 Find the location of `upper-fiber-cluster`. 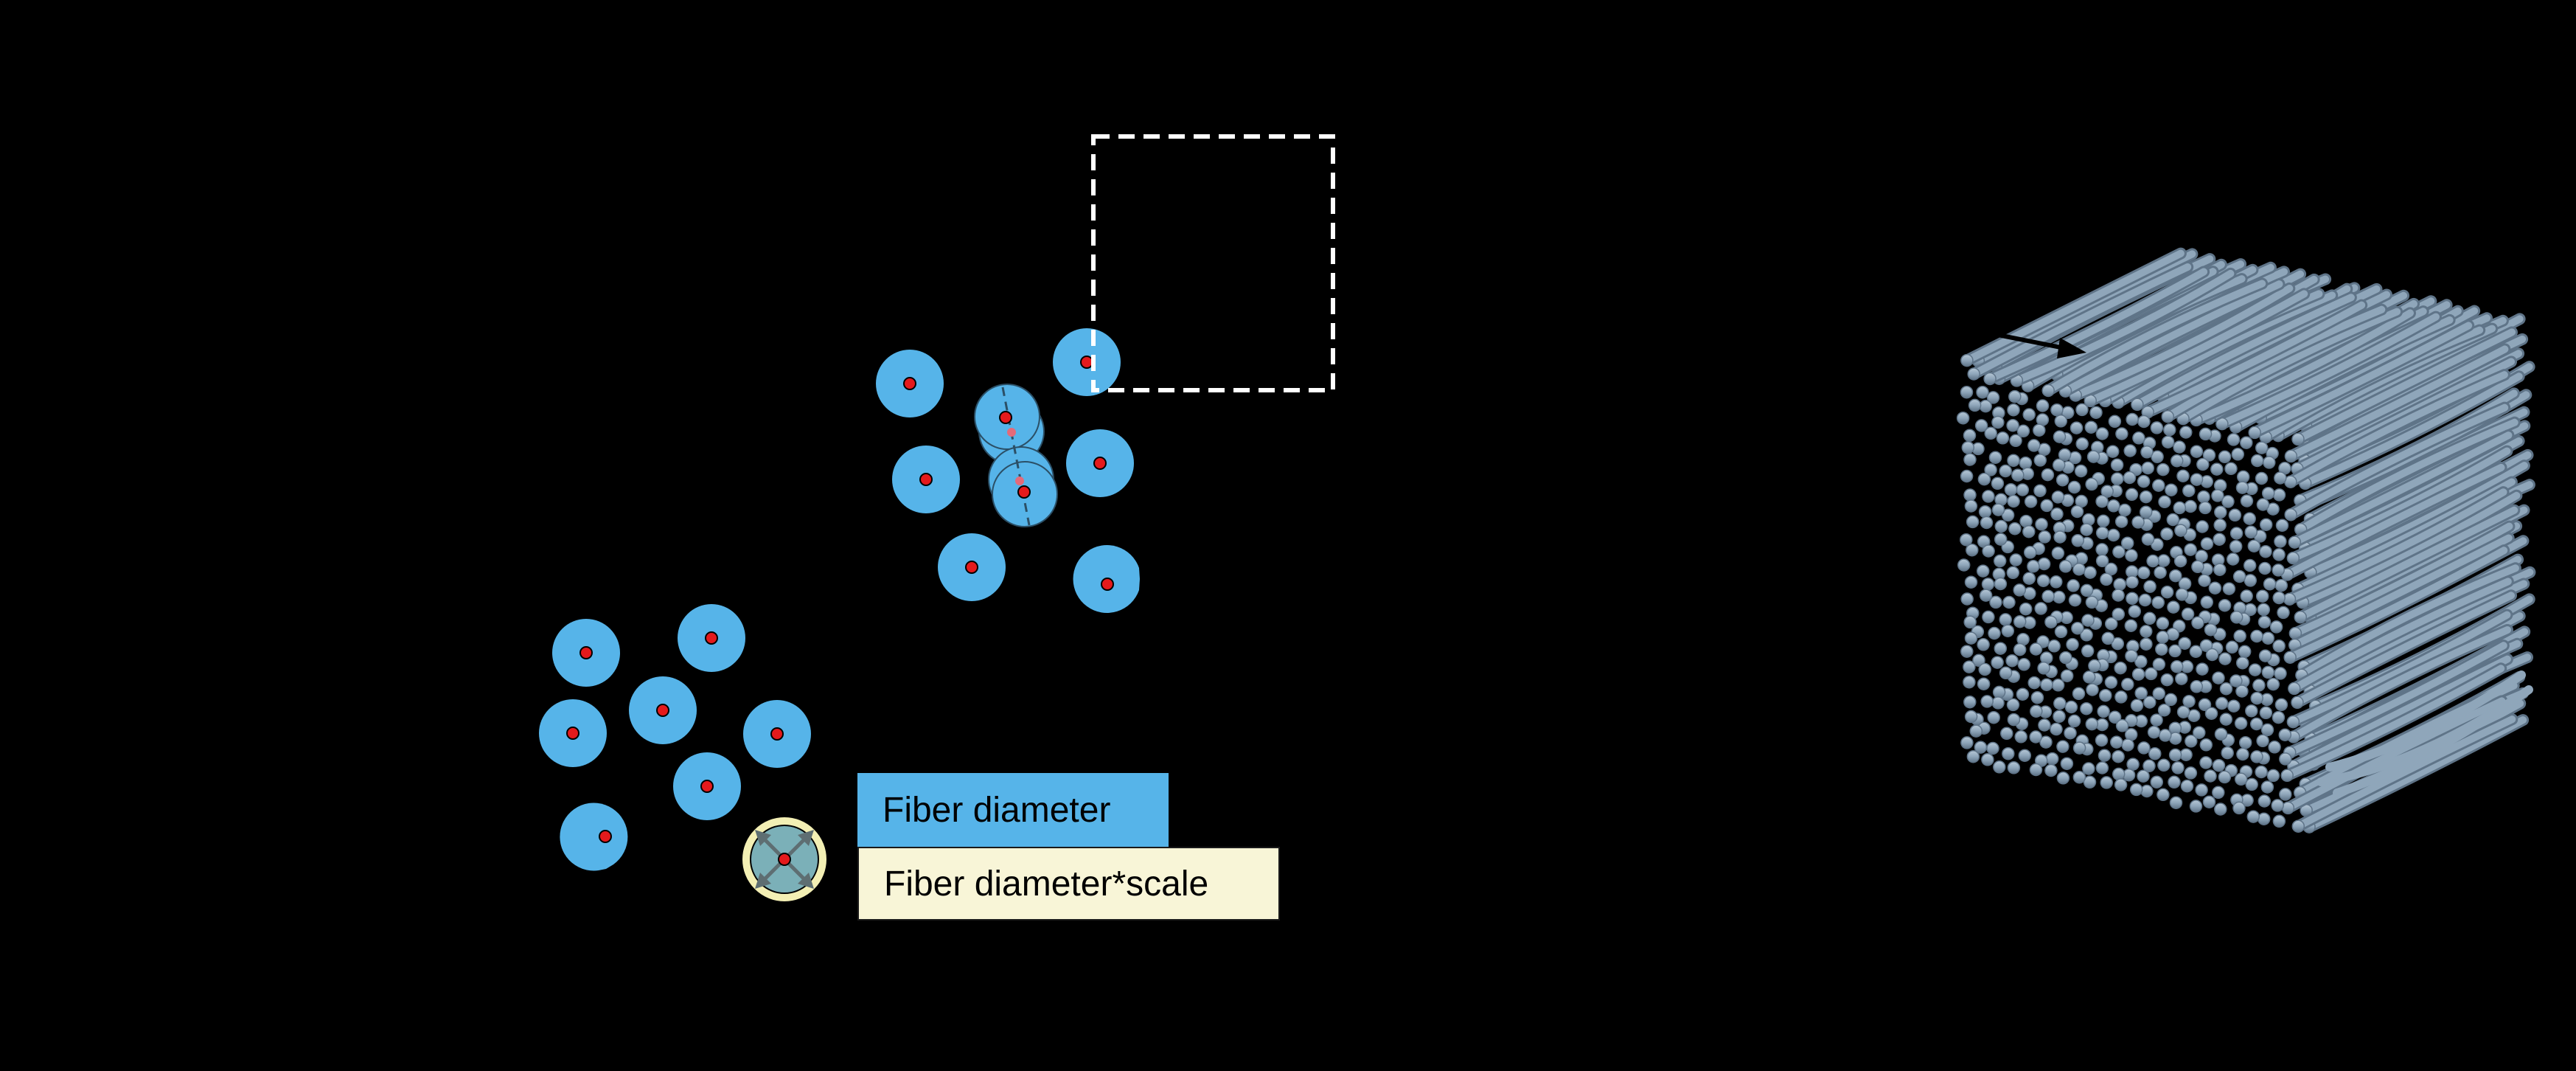

upper-fiber-cluster is located at coordinates (1008, 471).